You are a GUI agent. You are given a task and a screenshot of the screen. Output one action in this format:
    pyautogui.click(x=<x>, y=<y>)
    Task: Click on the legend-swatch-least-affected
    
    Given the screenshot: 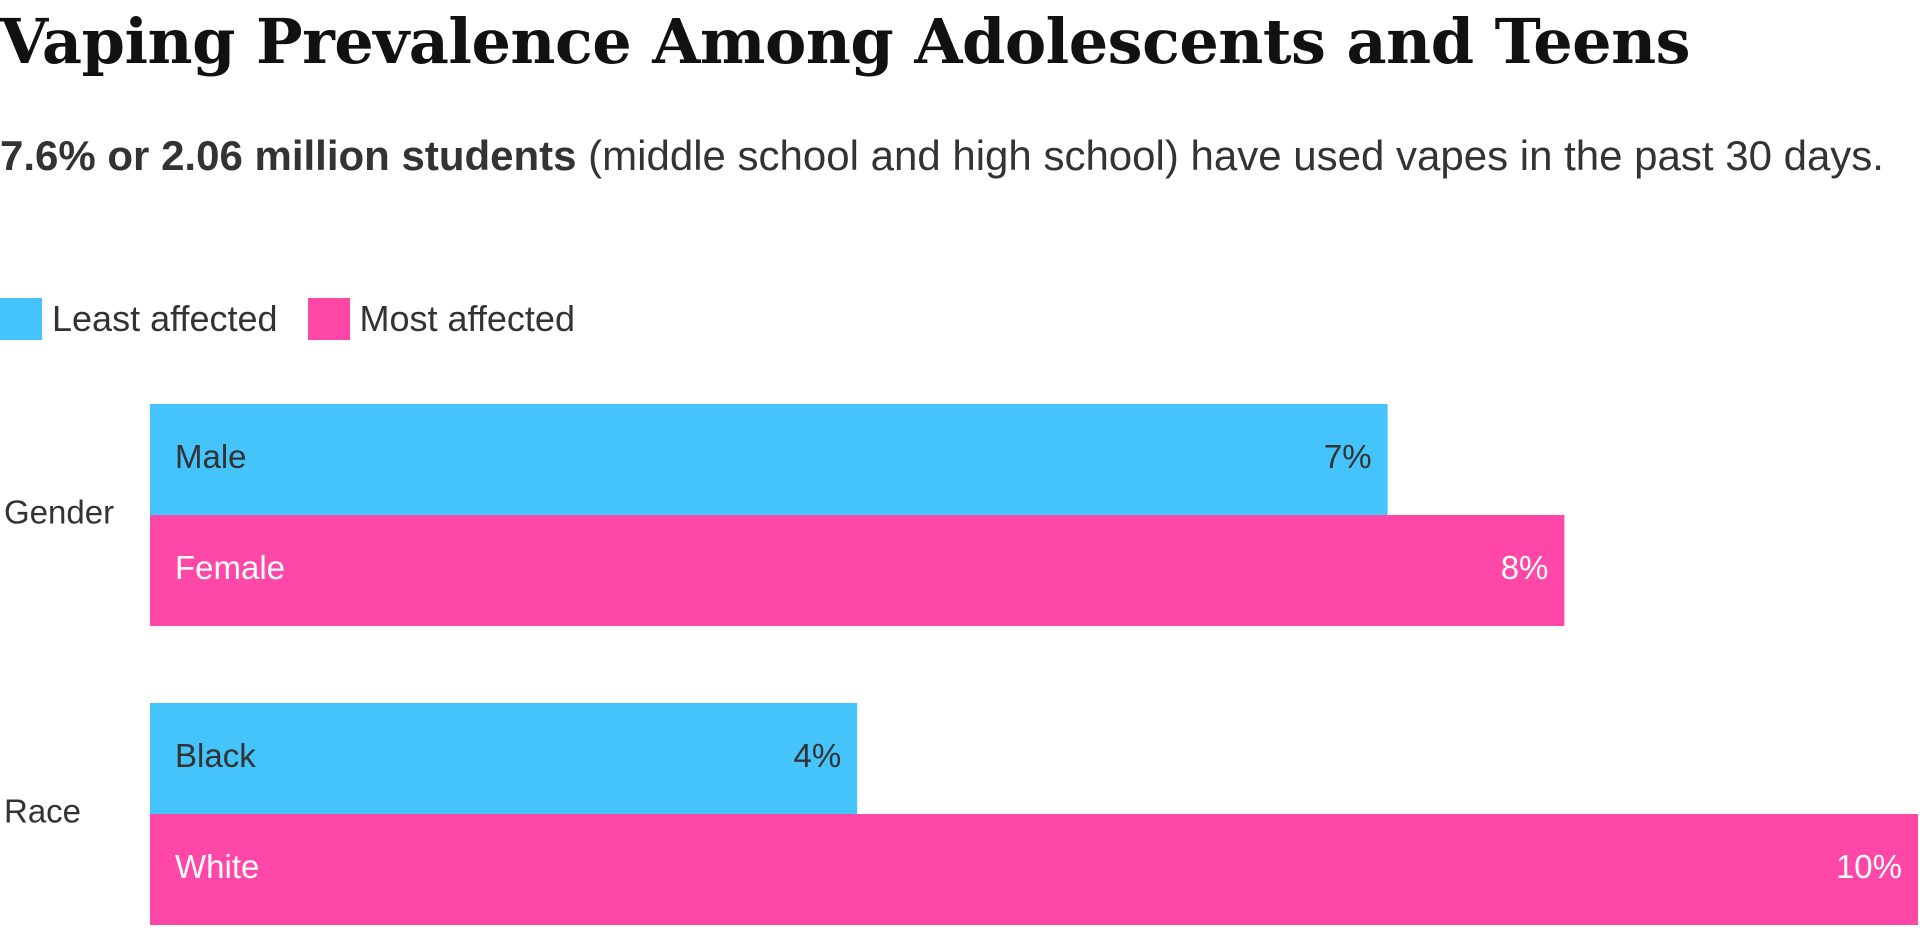 What is the action you would take?
    pyautogui.click(x=21, y=319)
    